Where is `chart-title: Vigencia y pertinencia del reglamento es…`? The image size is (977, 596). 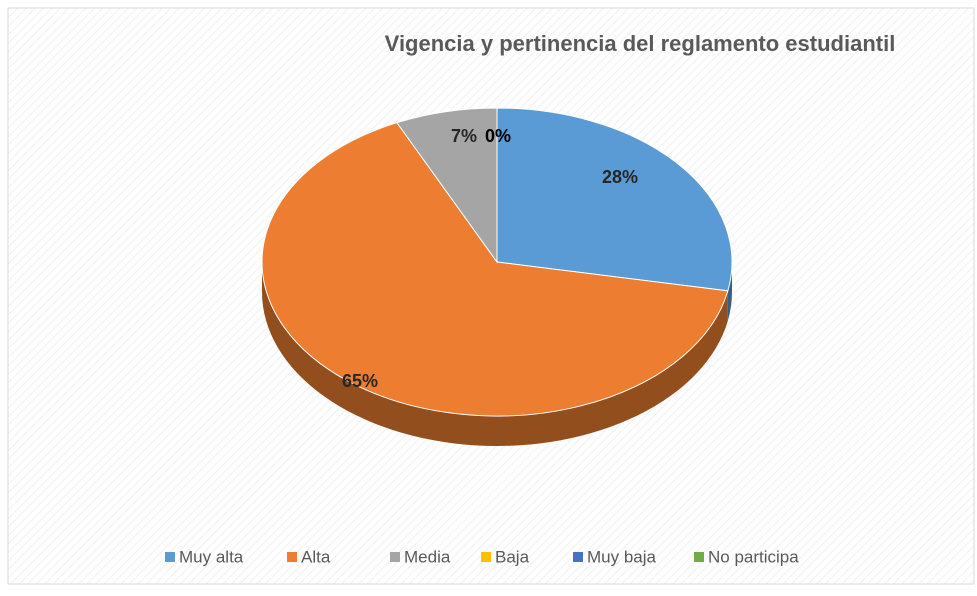
chart-title: Vigencia y pertinencia del reglamento es… is located at coordinates (640, 43).